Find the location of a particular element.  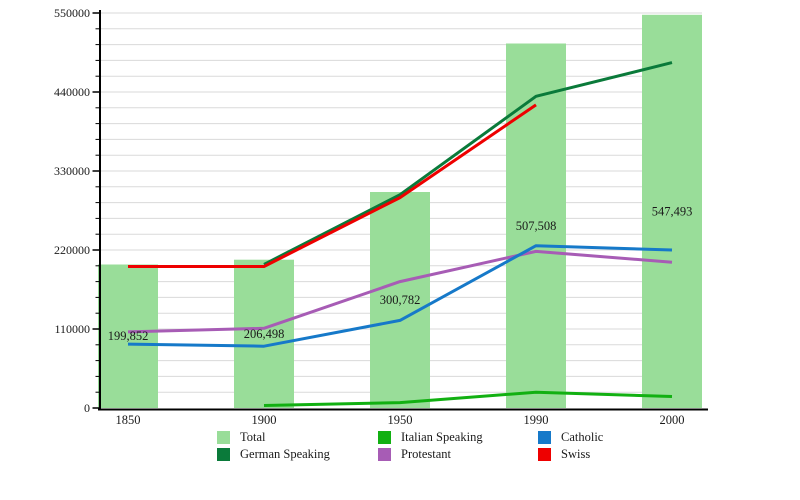

legend-swatch-swiss is located at coordinates (544, 454).